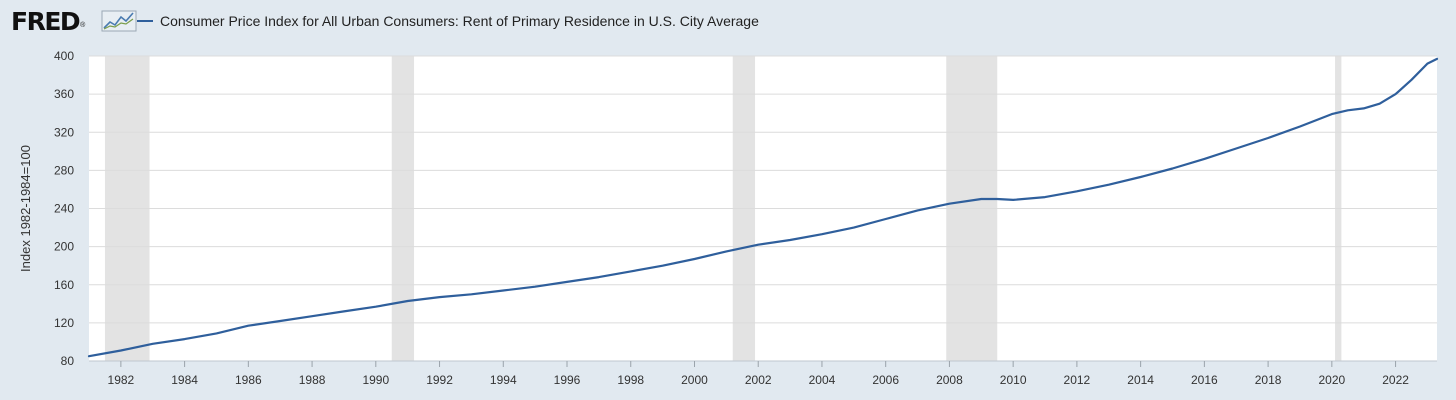  What do you see at coordinates (64, 56) in the screenshot?
I see `y-tick-label: 400` at bounding box center [64, 56].